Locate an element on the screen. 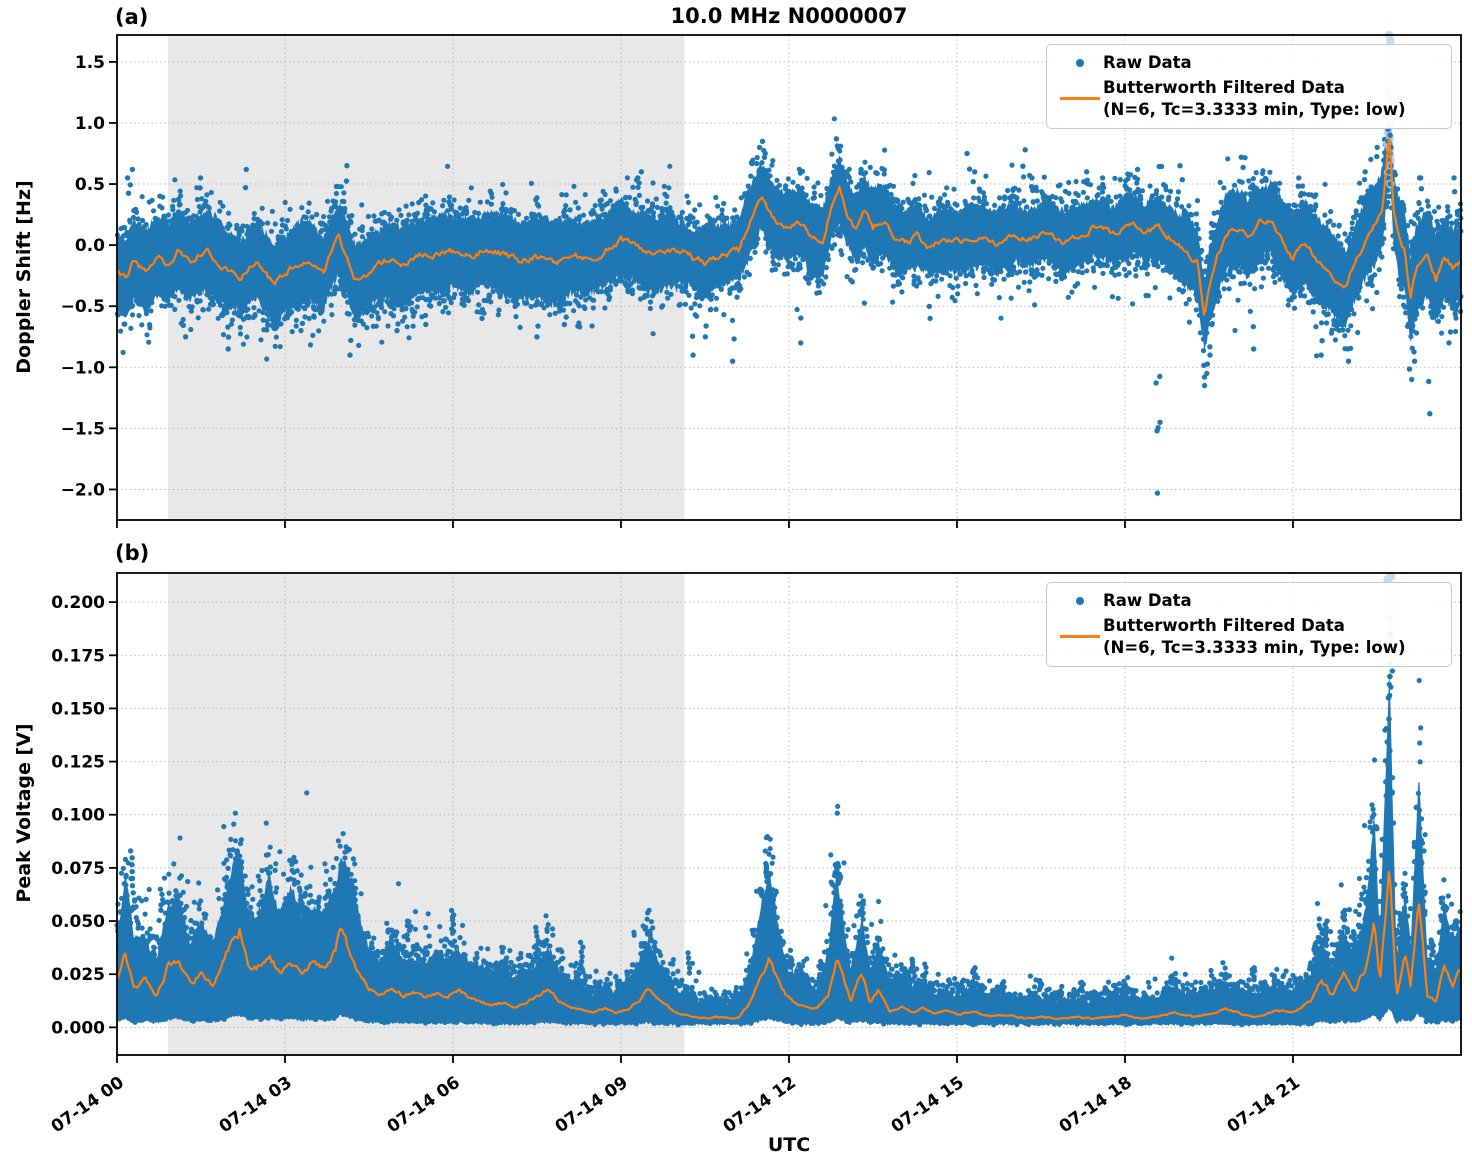 The width and height of the screenshot is (1472, 1172). y-tick-label: 0.5 is located at coordinates (90, 185).